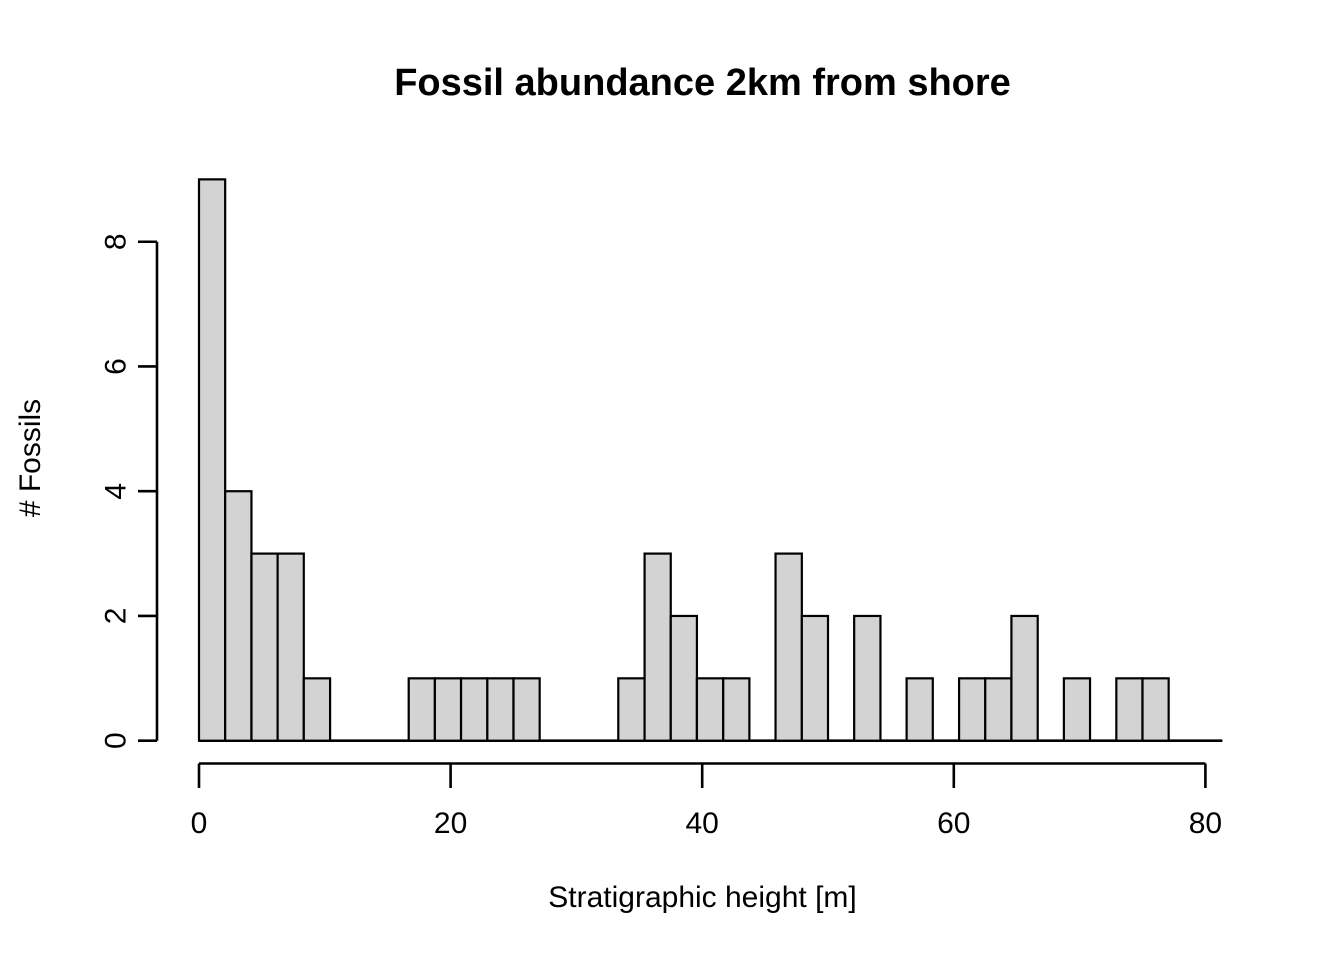 Image resolution: width=1344 pixels, height=960 pixels. What do you see at coordinates (116, 616) in the screenshot?
I see `y-tick-label: 2` at bounding box center [116, 616].